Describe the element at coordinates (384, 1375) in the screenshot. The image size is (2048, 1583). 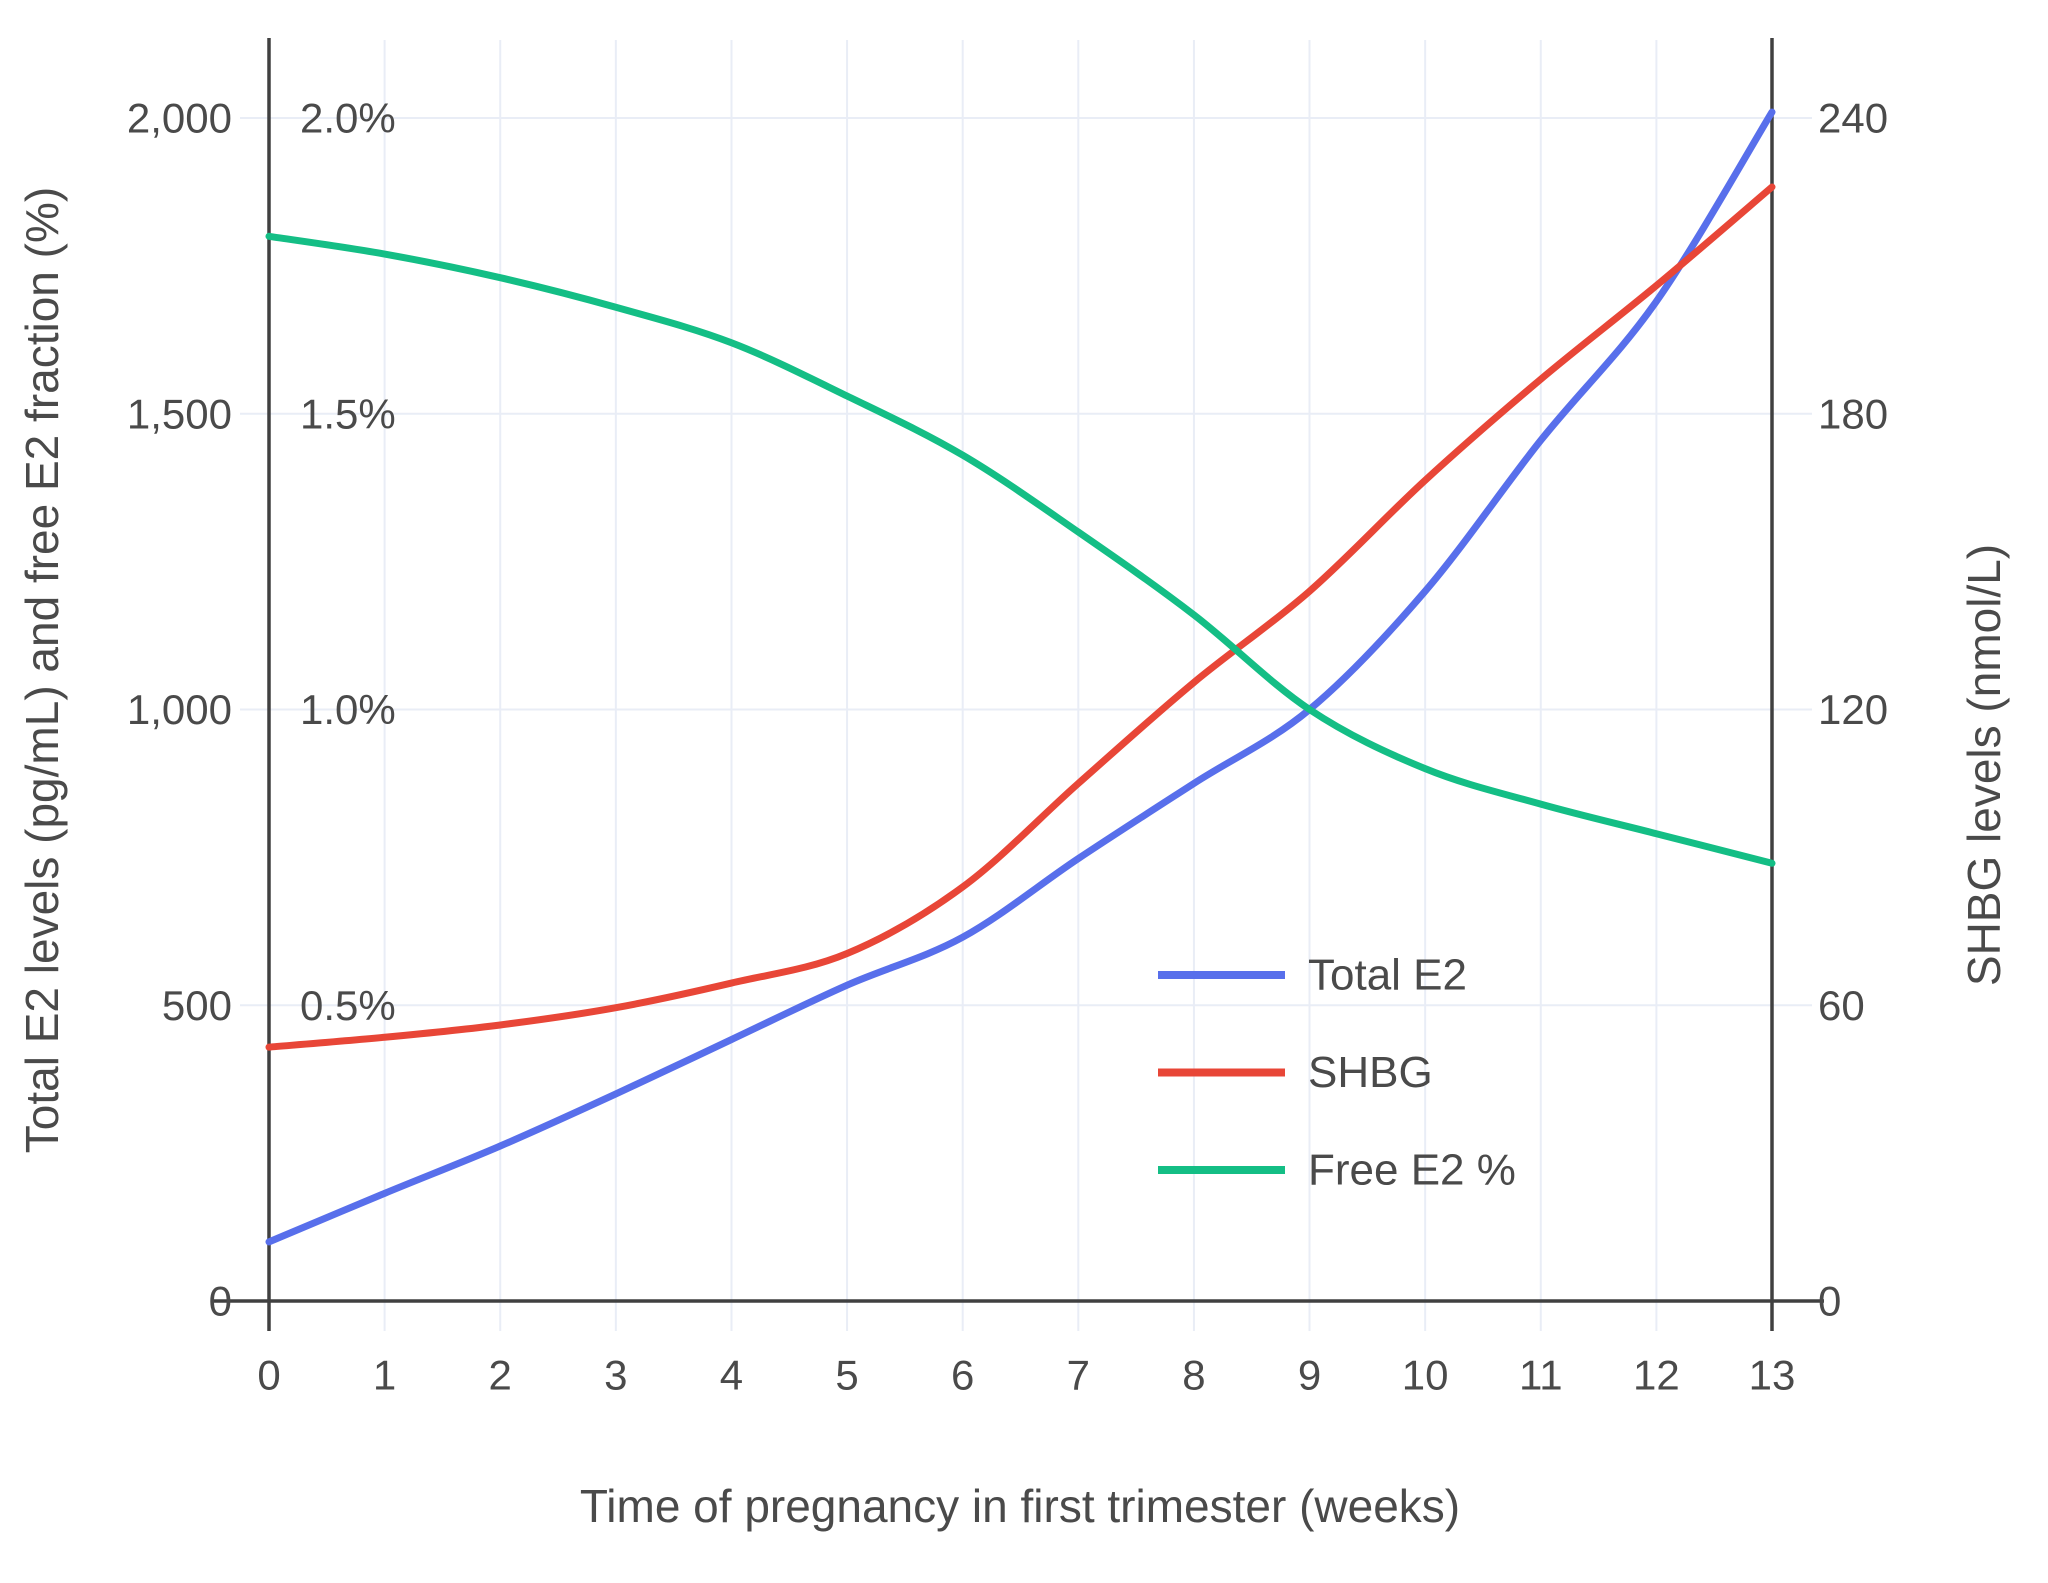
I see `x-tick-label: 1` at that location.